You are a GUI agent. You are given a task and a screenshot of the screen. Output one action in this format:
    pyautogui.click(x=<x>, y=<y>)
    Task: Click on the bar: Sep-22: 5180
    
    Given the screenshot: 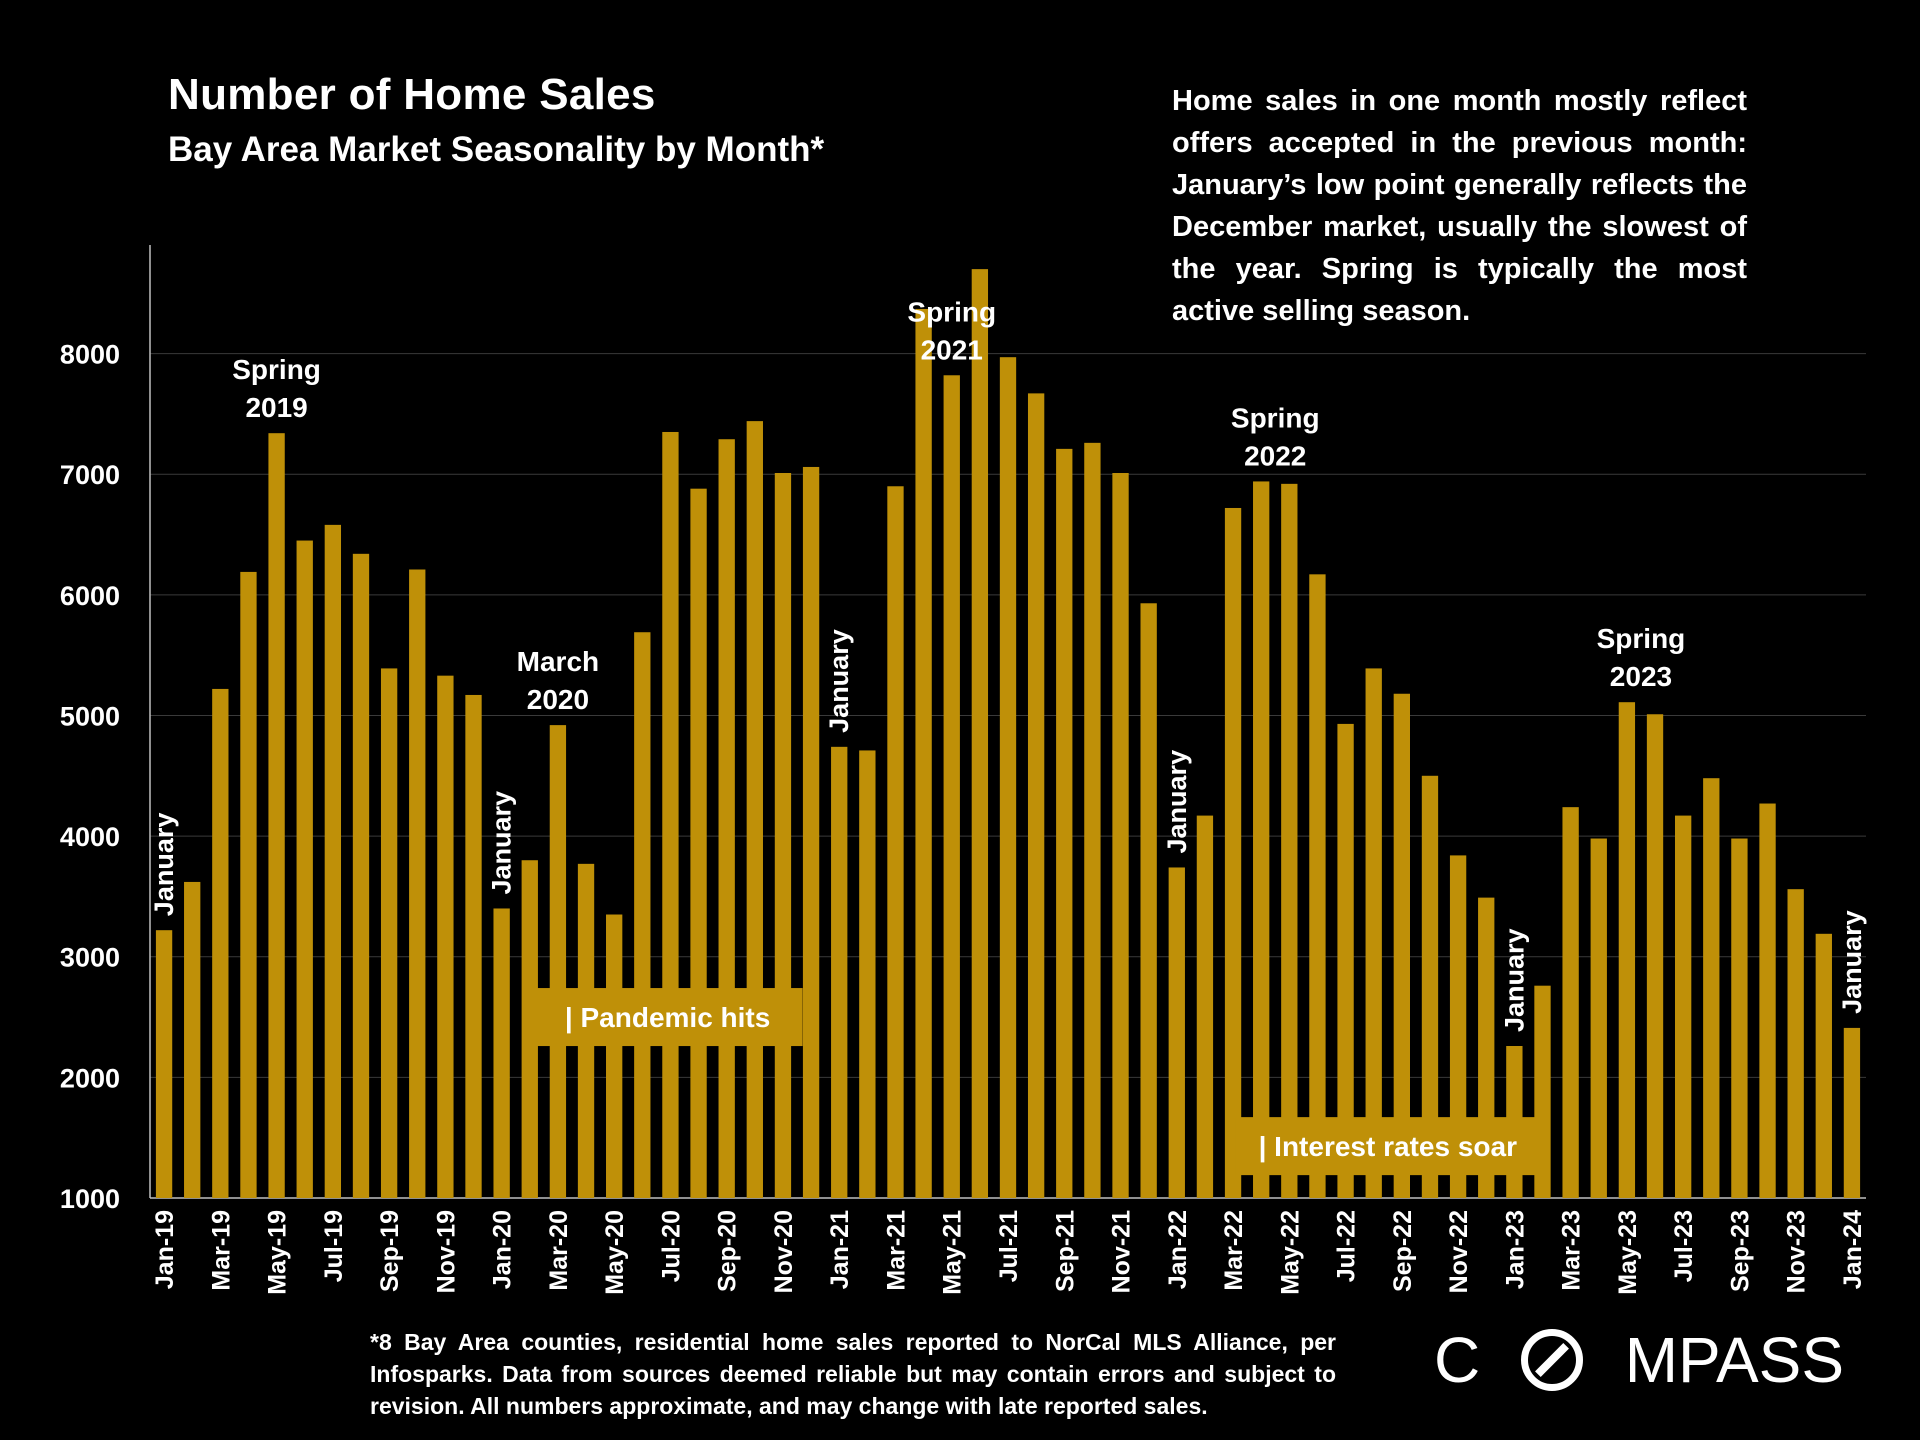 What is the action you would take?
    pyautogui.click(x=1401, y=945)
    